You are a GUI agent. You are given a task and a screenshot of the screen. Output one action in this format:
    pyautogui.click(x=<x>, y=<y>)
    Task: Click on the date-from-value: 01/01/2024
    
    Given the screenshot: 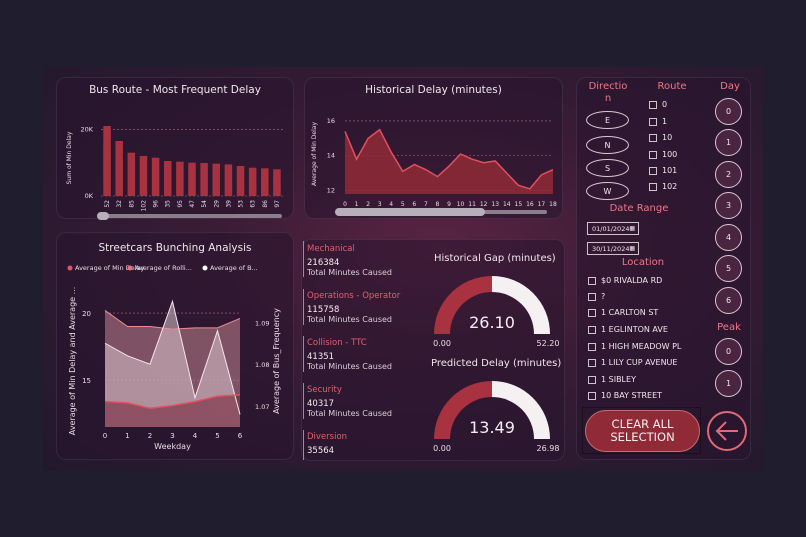 What is the action you would take?
    pyautogui.click(x=611, y=228)
    